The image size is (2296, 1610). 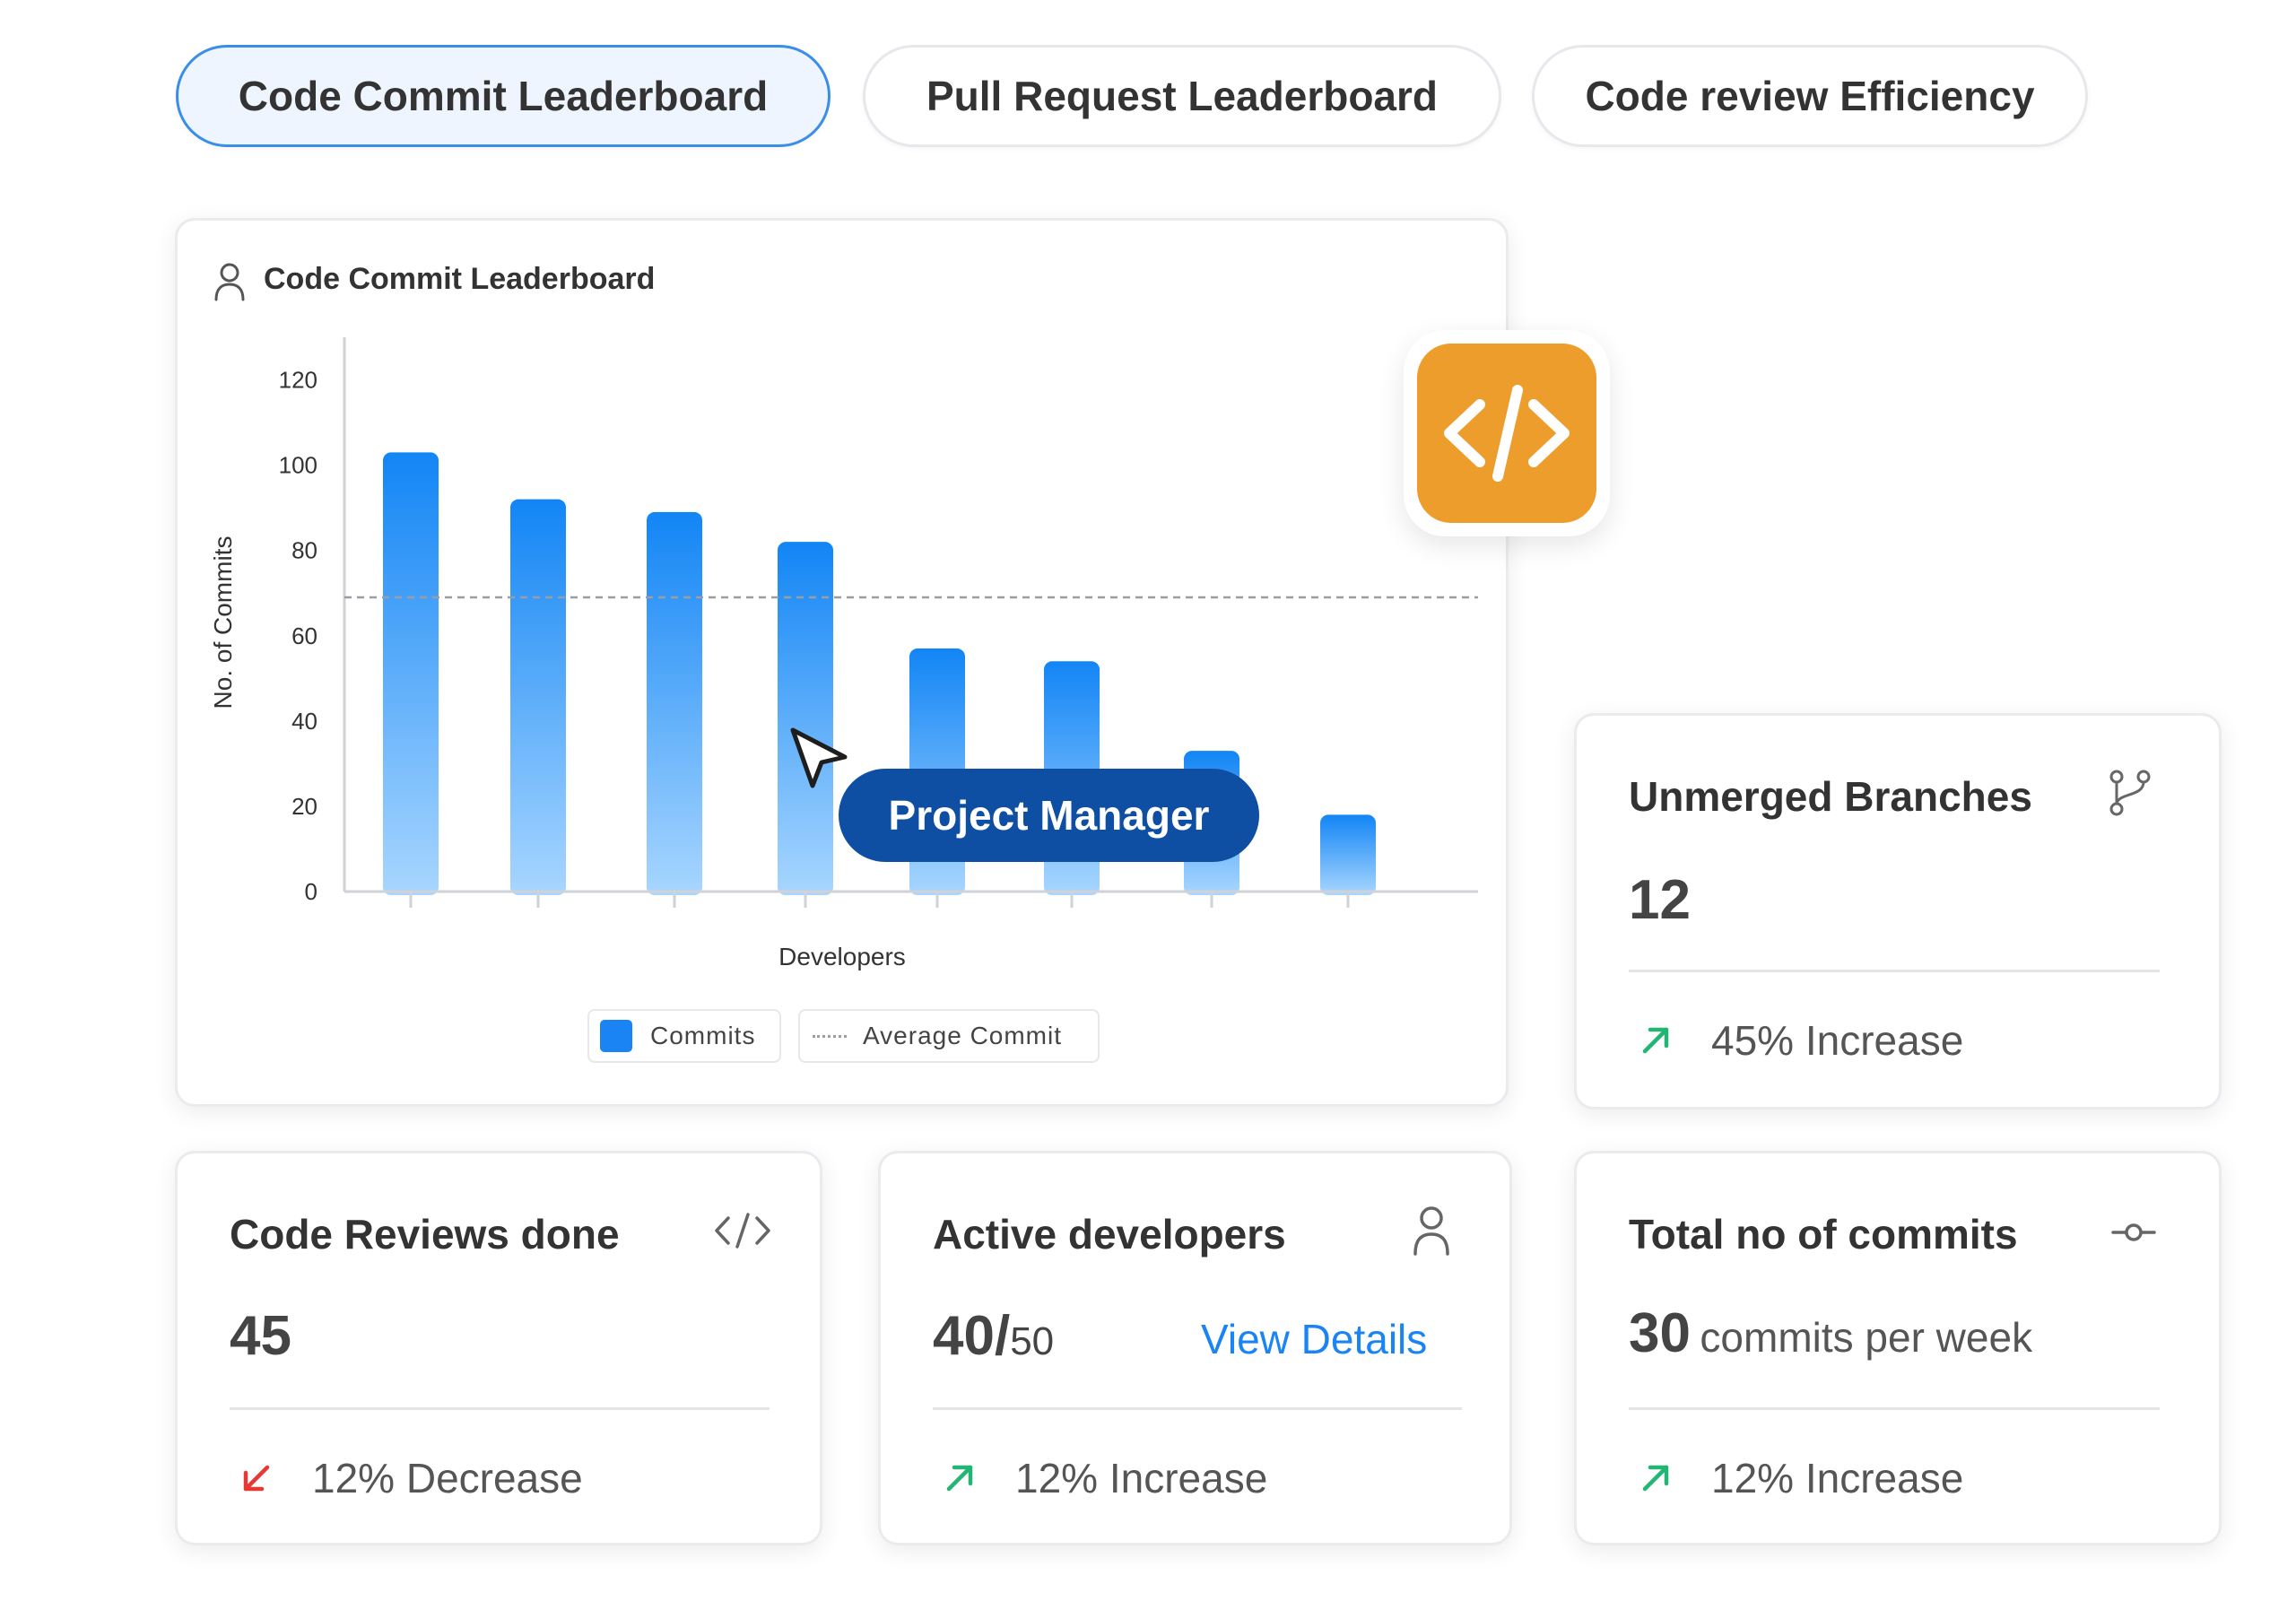 What do you see at coordinates (1660, 900) in the screenshot?
I see `unmerged-branches-value: 12` at bounding box center [1660, 900].